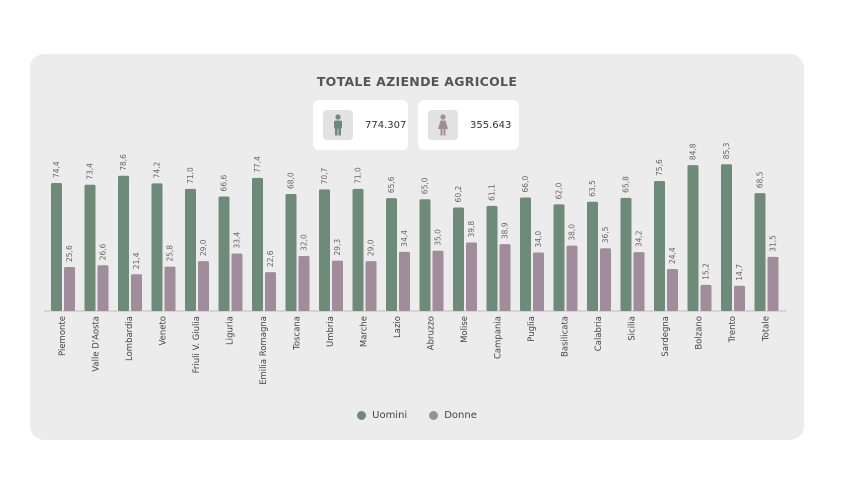 This screenshot has height=502, width=860. What do you see at coordinates (417, 415) in the screenshot?
I see `legend: Uomini Donne` at bounding box center [417, 415].